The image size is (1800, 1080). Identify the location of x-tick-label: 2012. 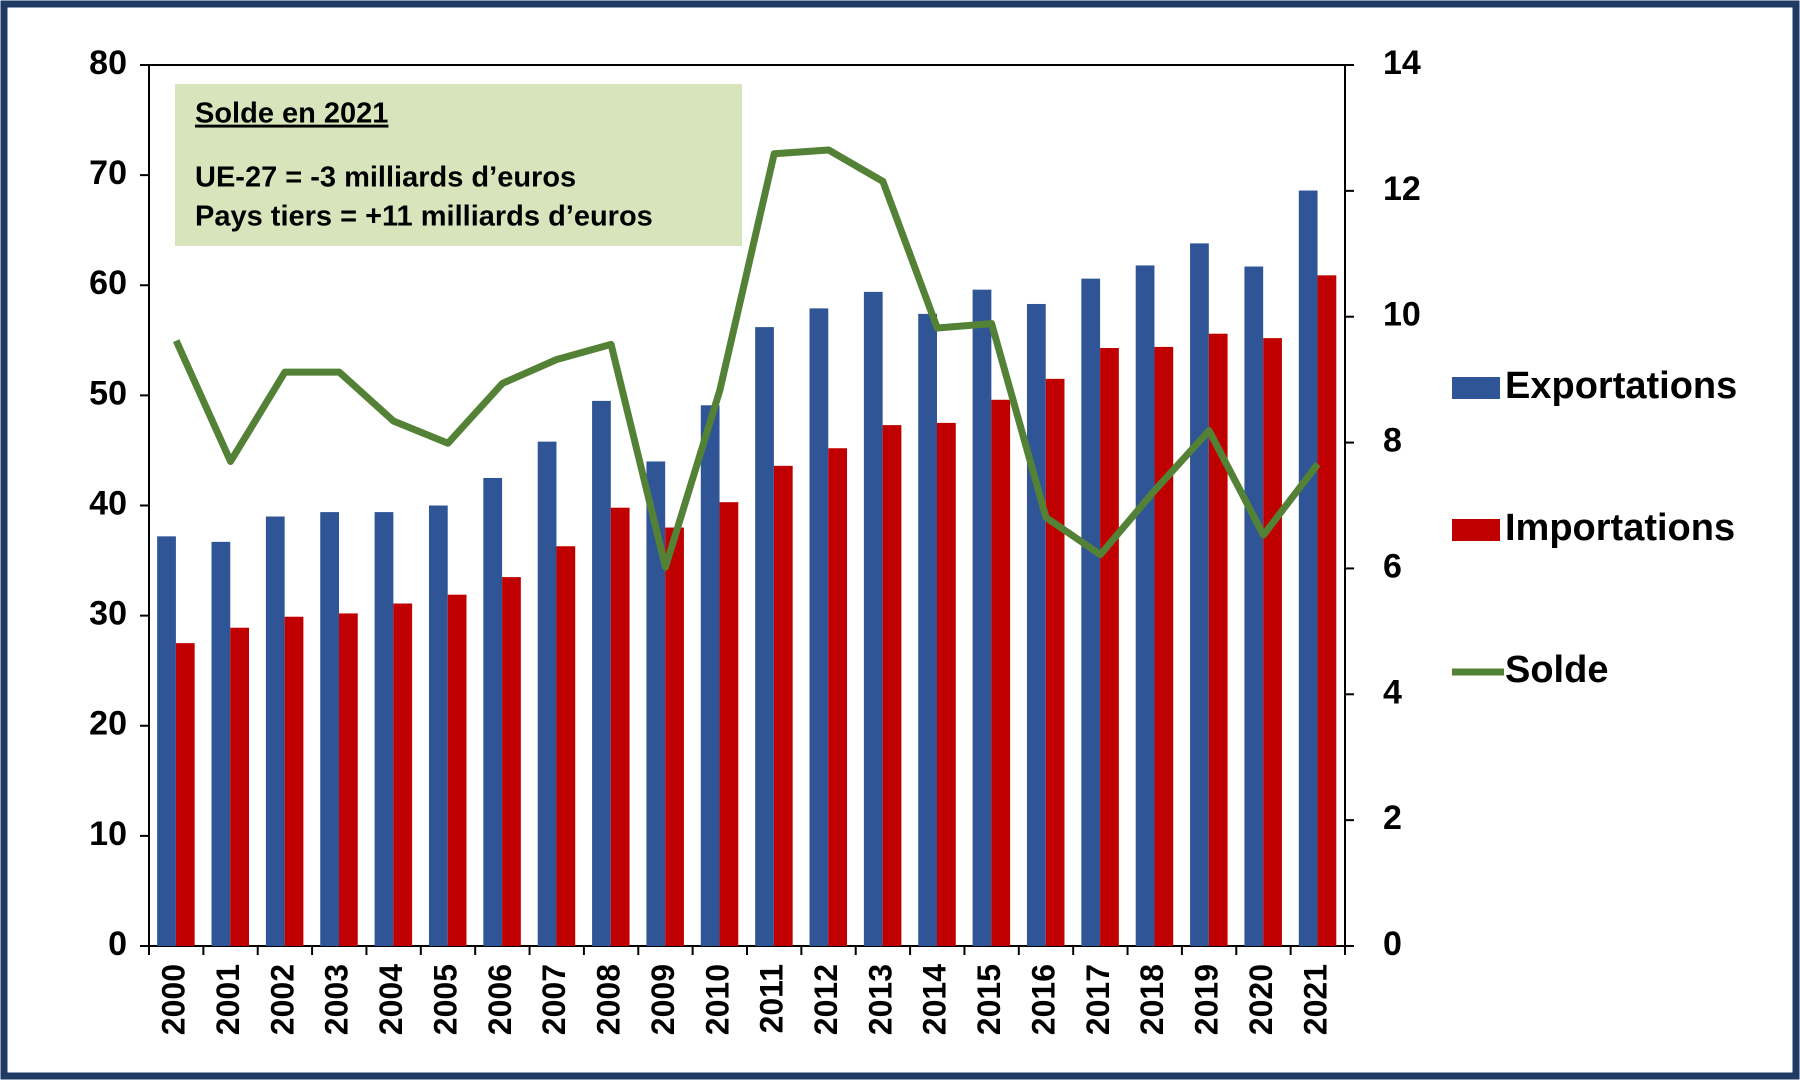
(826, 999).